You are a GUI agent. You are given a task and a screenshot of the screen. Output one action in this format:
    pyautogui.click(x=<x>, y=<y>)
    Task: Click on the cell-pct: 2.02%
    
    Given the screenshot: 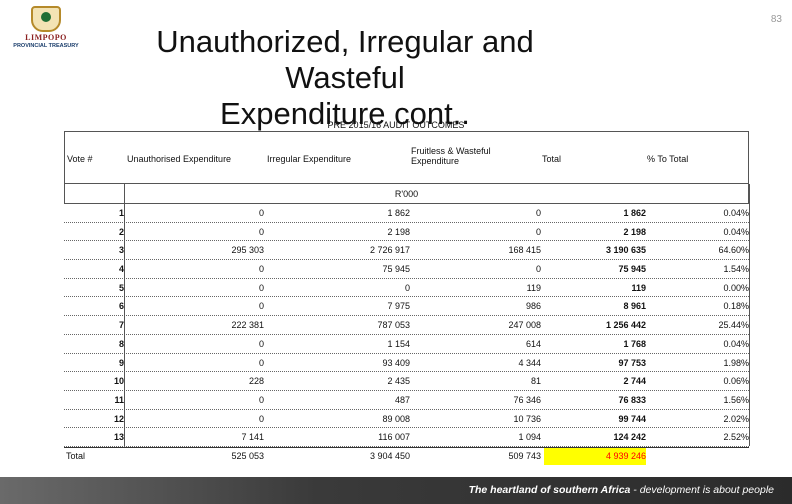 What is the action you would take?
    pyautogui.click(x=736, y=418)
    